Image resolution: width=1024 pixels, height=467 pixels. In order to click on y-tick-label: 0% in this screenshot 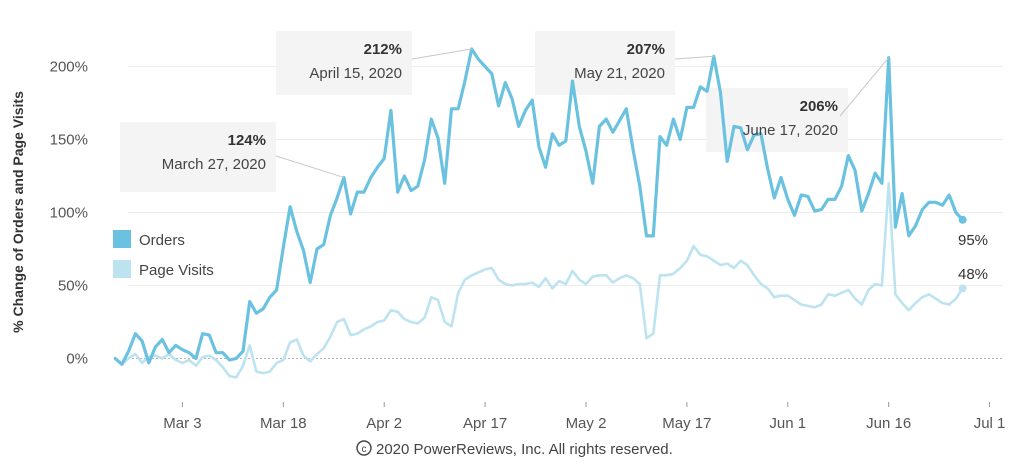, I will do `click(77, 359)`.